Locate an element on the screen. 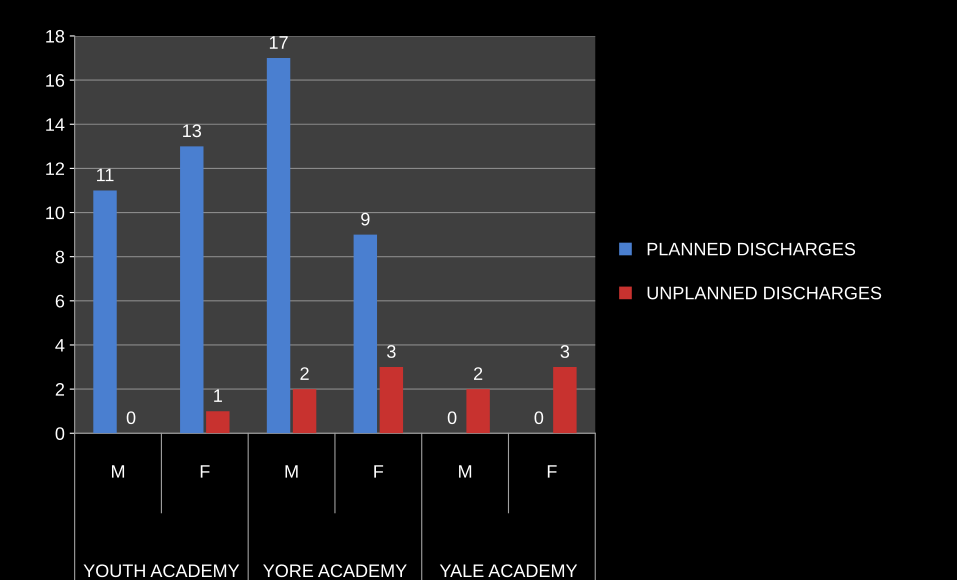 This screenshot has height=580, width=957. y-tick-label: 10 is located at coordinates (55, 213).